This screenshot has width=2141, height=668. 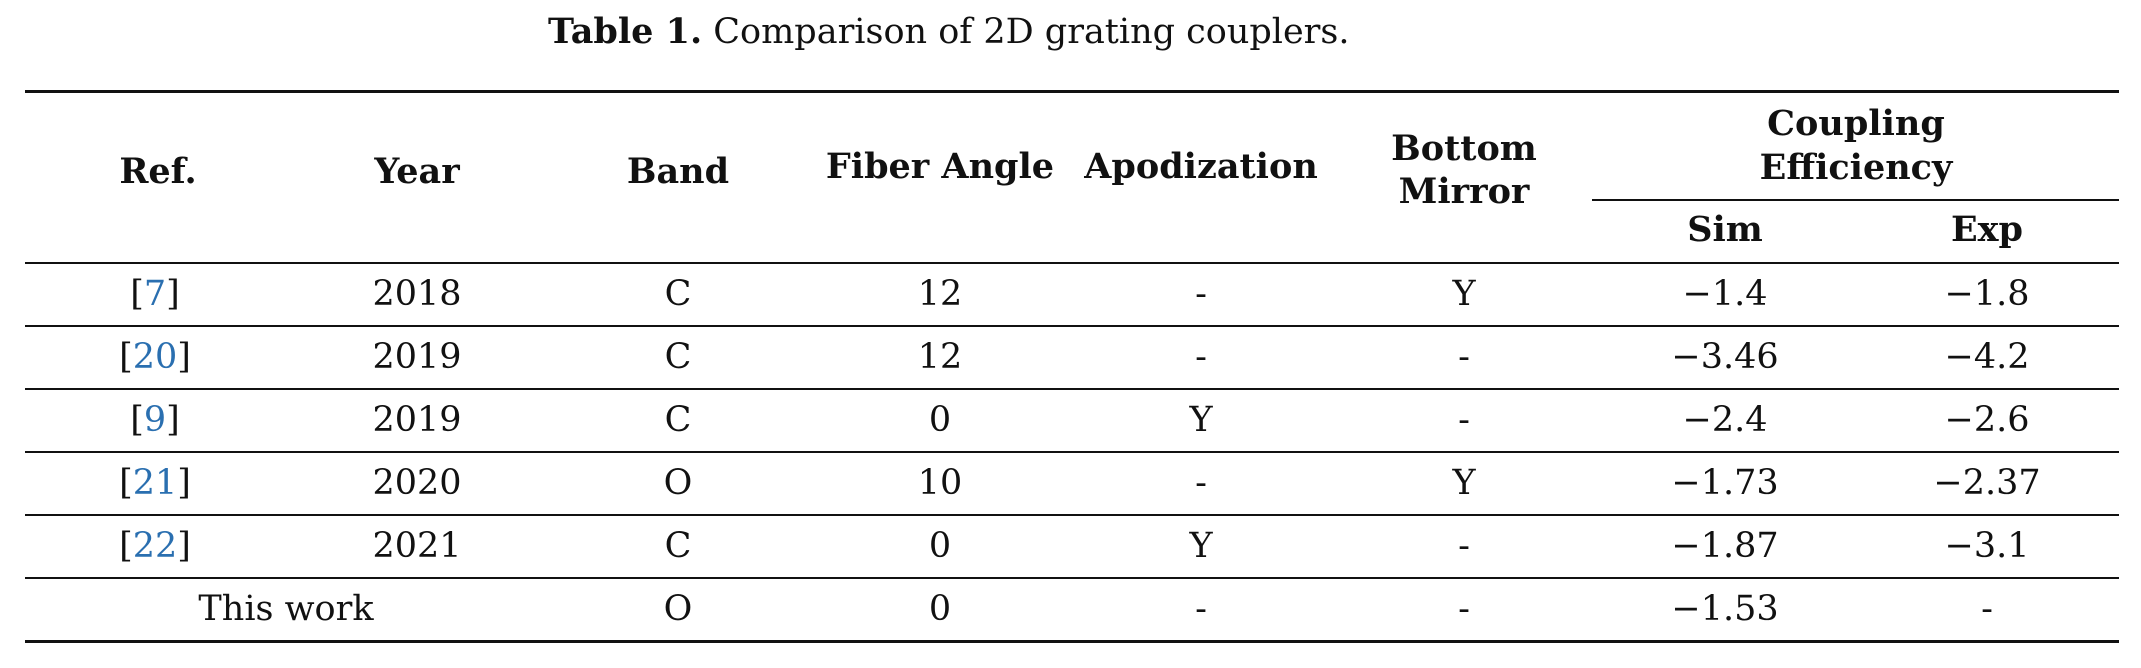 I want to click on table-cell-ref: [22], so click(x=155, y=546).